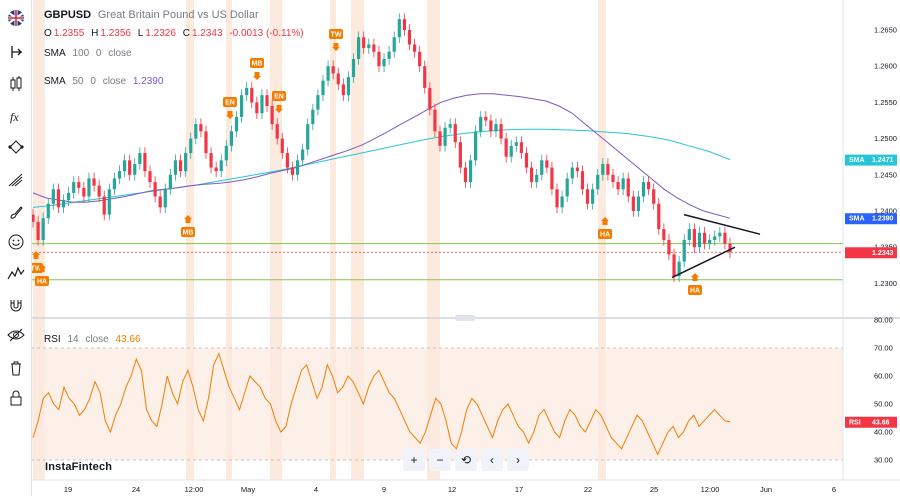 This screenshot has height=496, width=900. Describe the element at coordinates (94, 339) in the screenshot. I see `rsi-legend: RSI 14 close 43.66` at that location.